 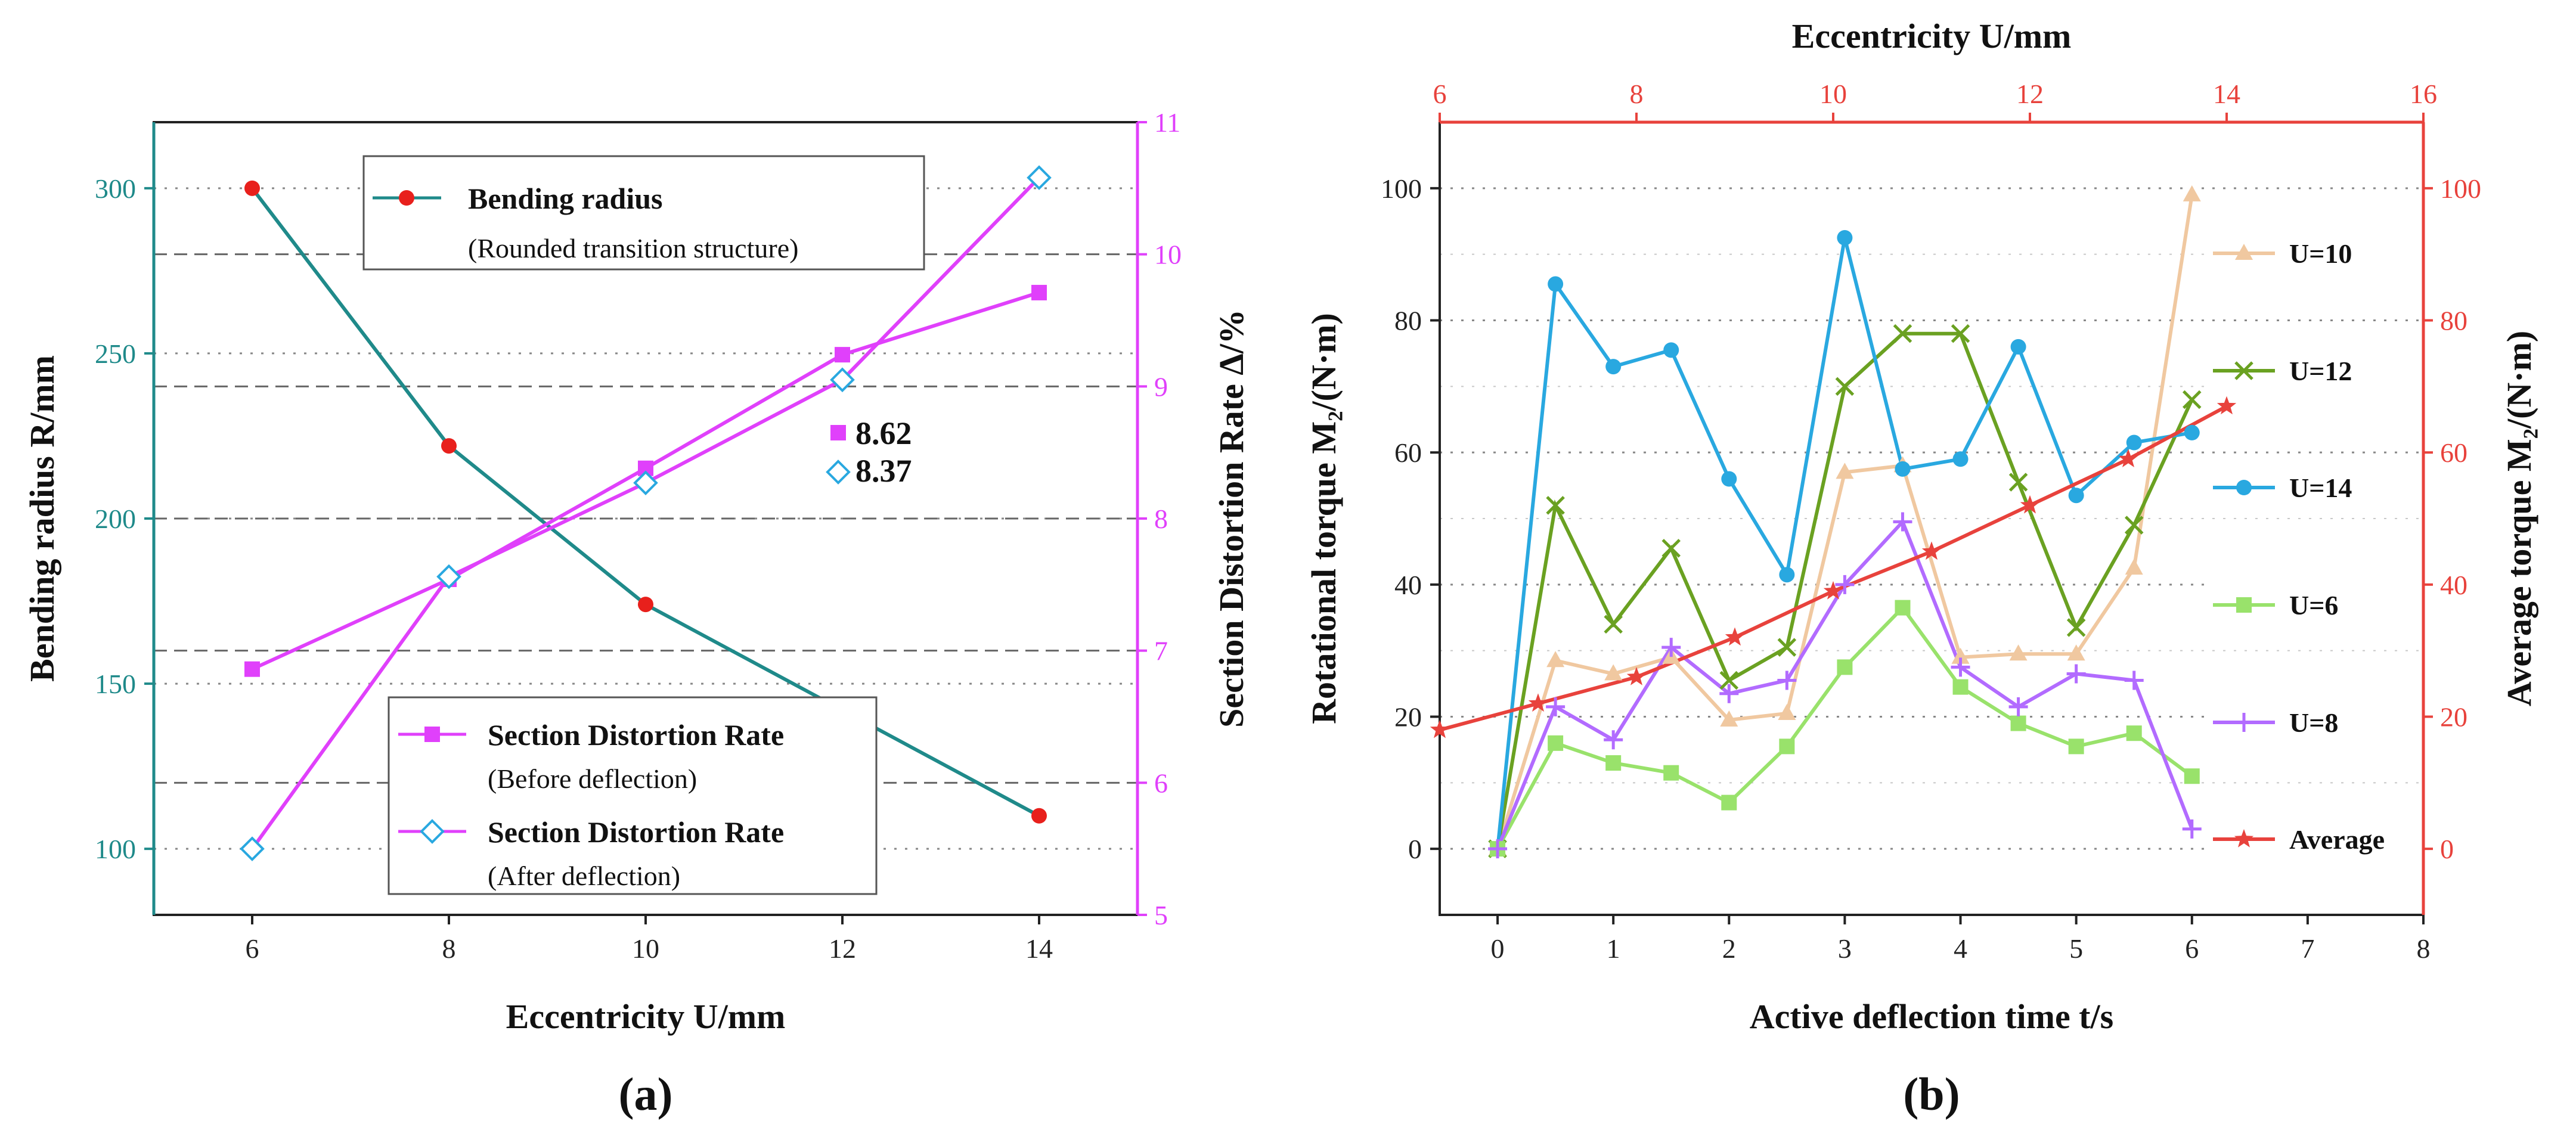 I want to click on annotation-square-marker, so click(x=838, y=432).